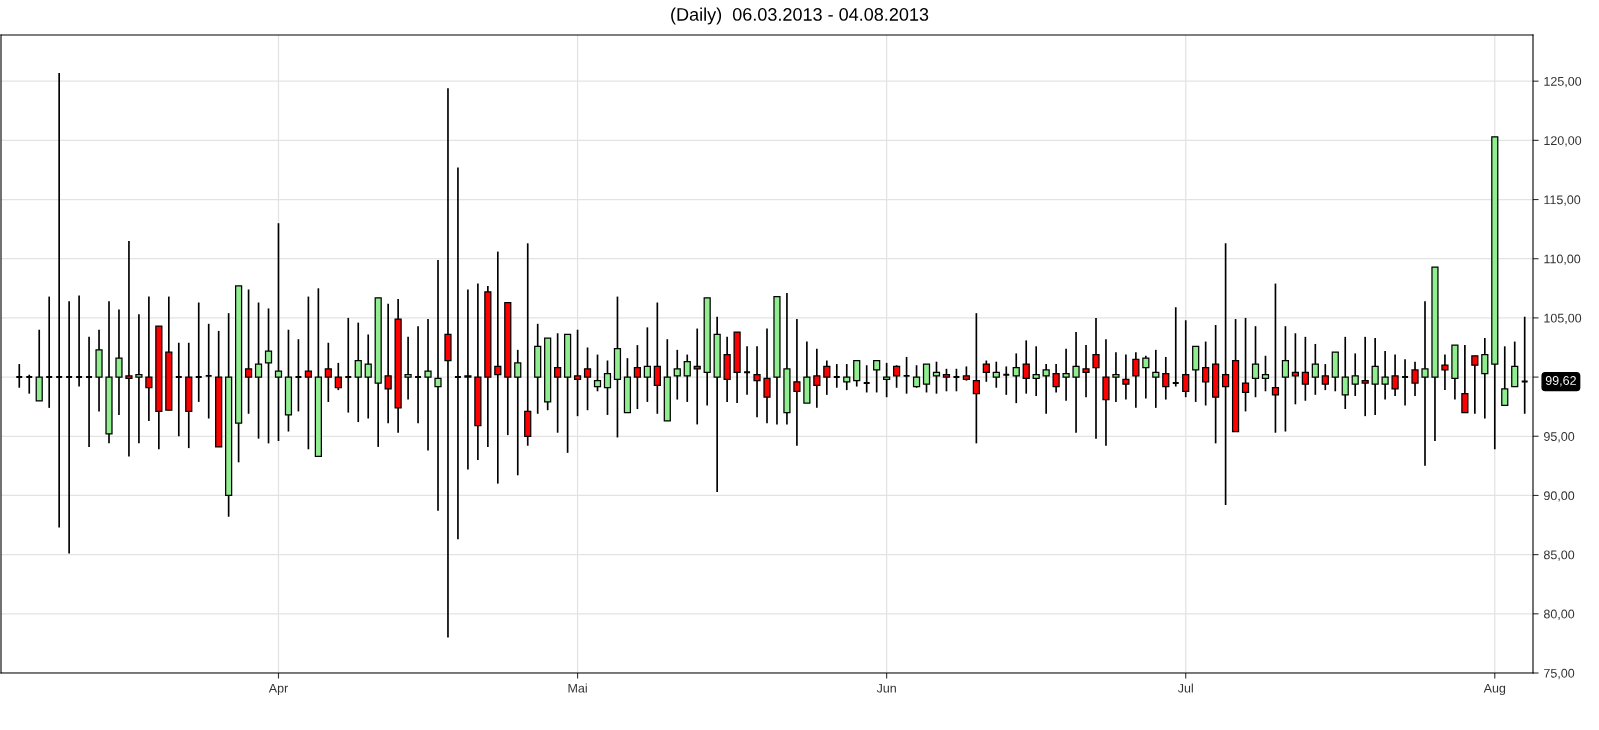  Describe the element at coordinates (1559, 555) in the screenshot. I see `y-tick-label: 85,00` at that location.